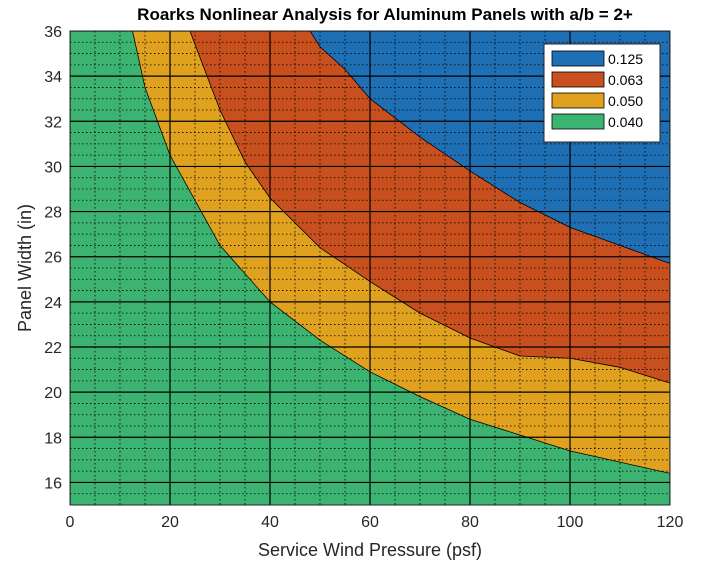 This screenshot has width=702, height=565. I want to click on x-tick-label: 60, so click(370, 522).